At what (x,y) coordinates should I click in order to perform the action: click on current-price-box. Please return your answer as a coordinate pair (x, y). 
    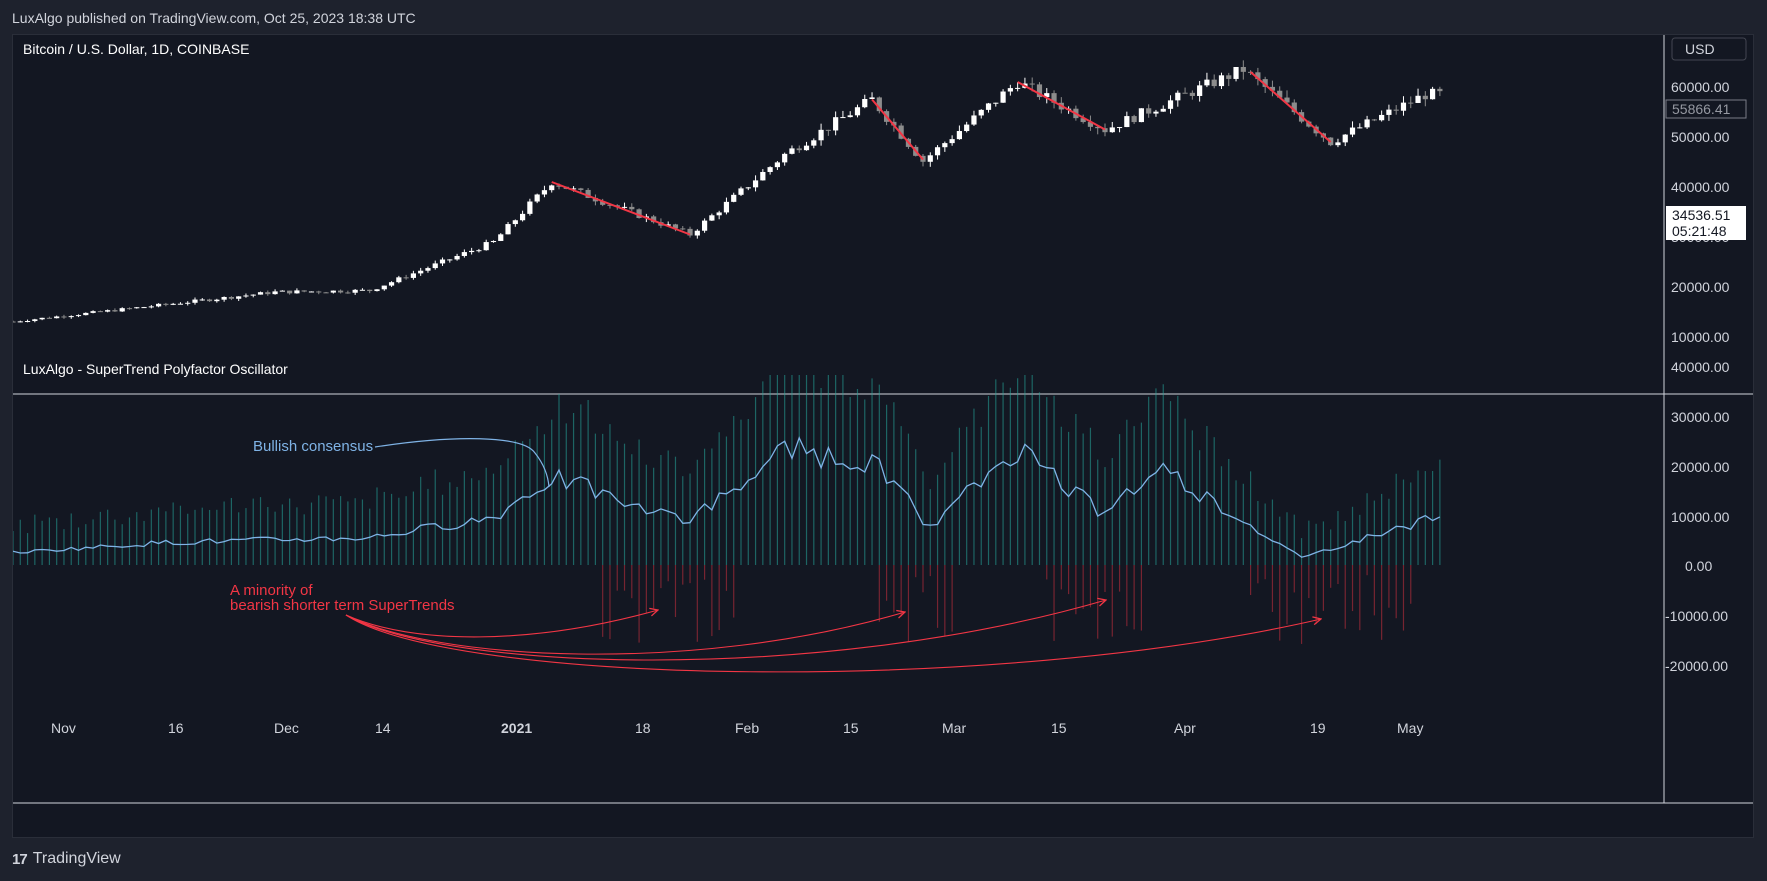
    Looking at the image, I should click on (1706, 223).